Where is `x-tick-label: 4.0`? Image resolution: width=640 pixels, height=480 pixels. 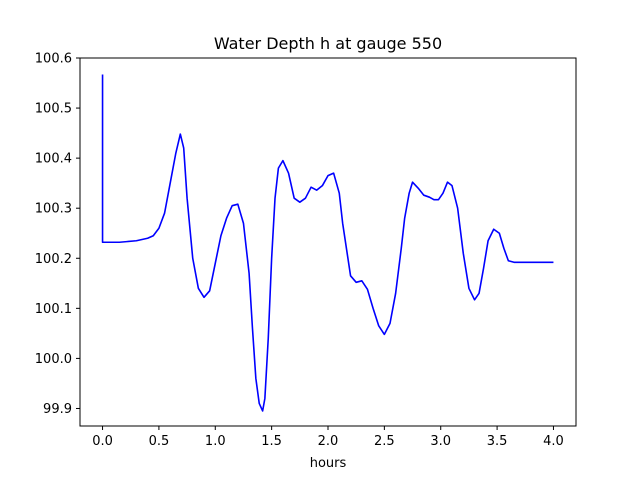
x-tick-label: 4.0 is located at coordinates (553, 441).